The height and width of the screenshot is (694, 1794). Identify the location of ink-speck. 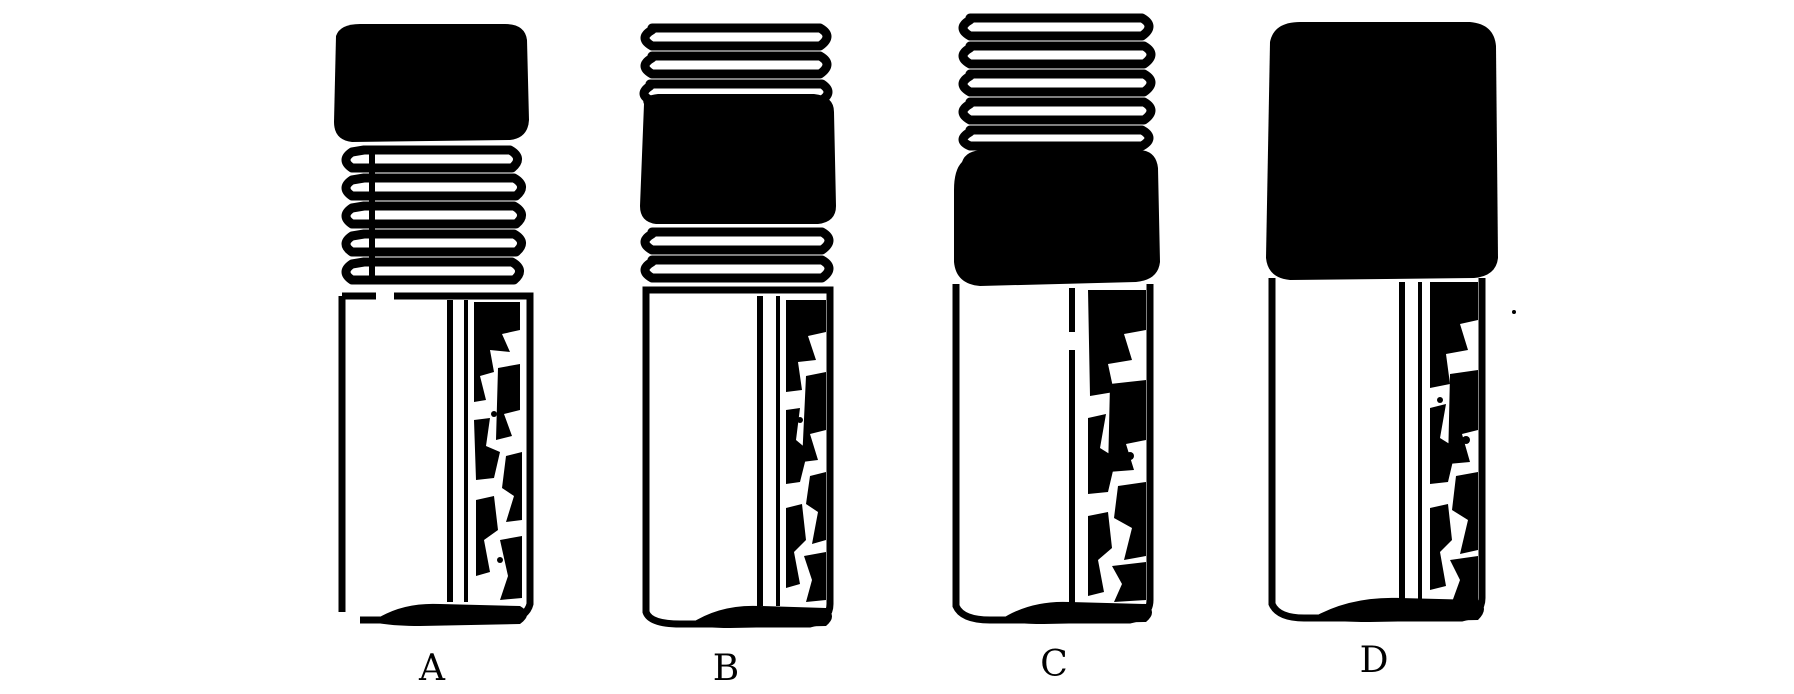
(1514, 312).